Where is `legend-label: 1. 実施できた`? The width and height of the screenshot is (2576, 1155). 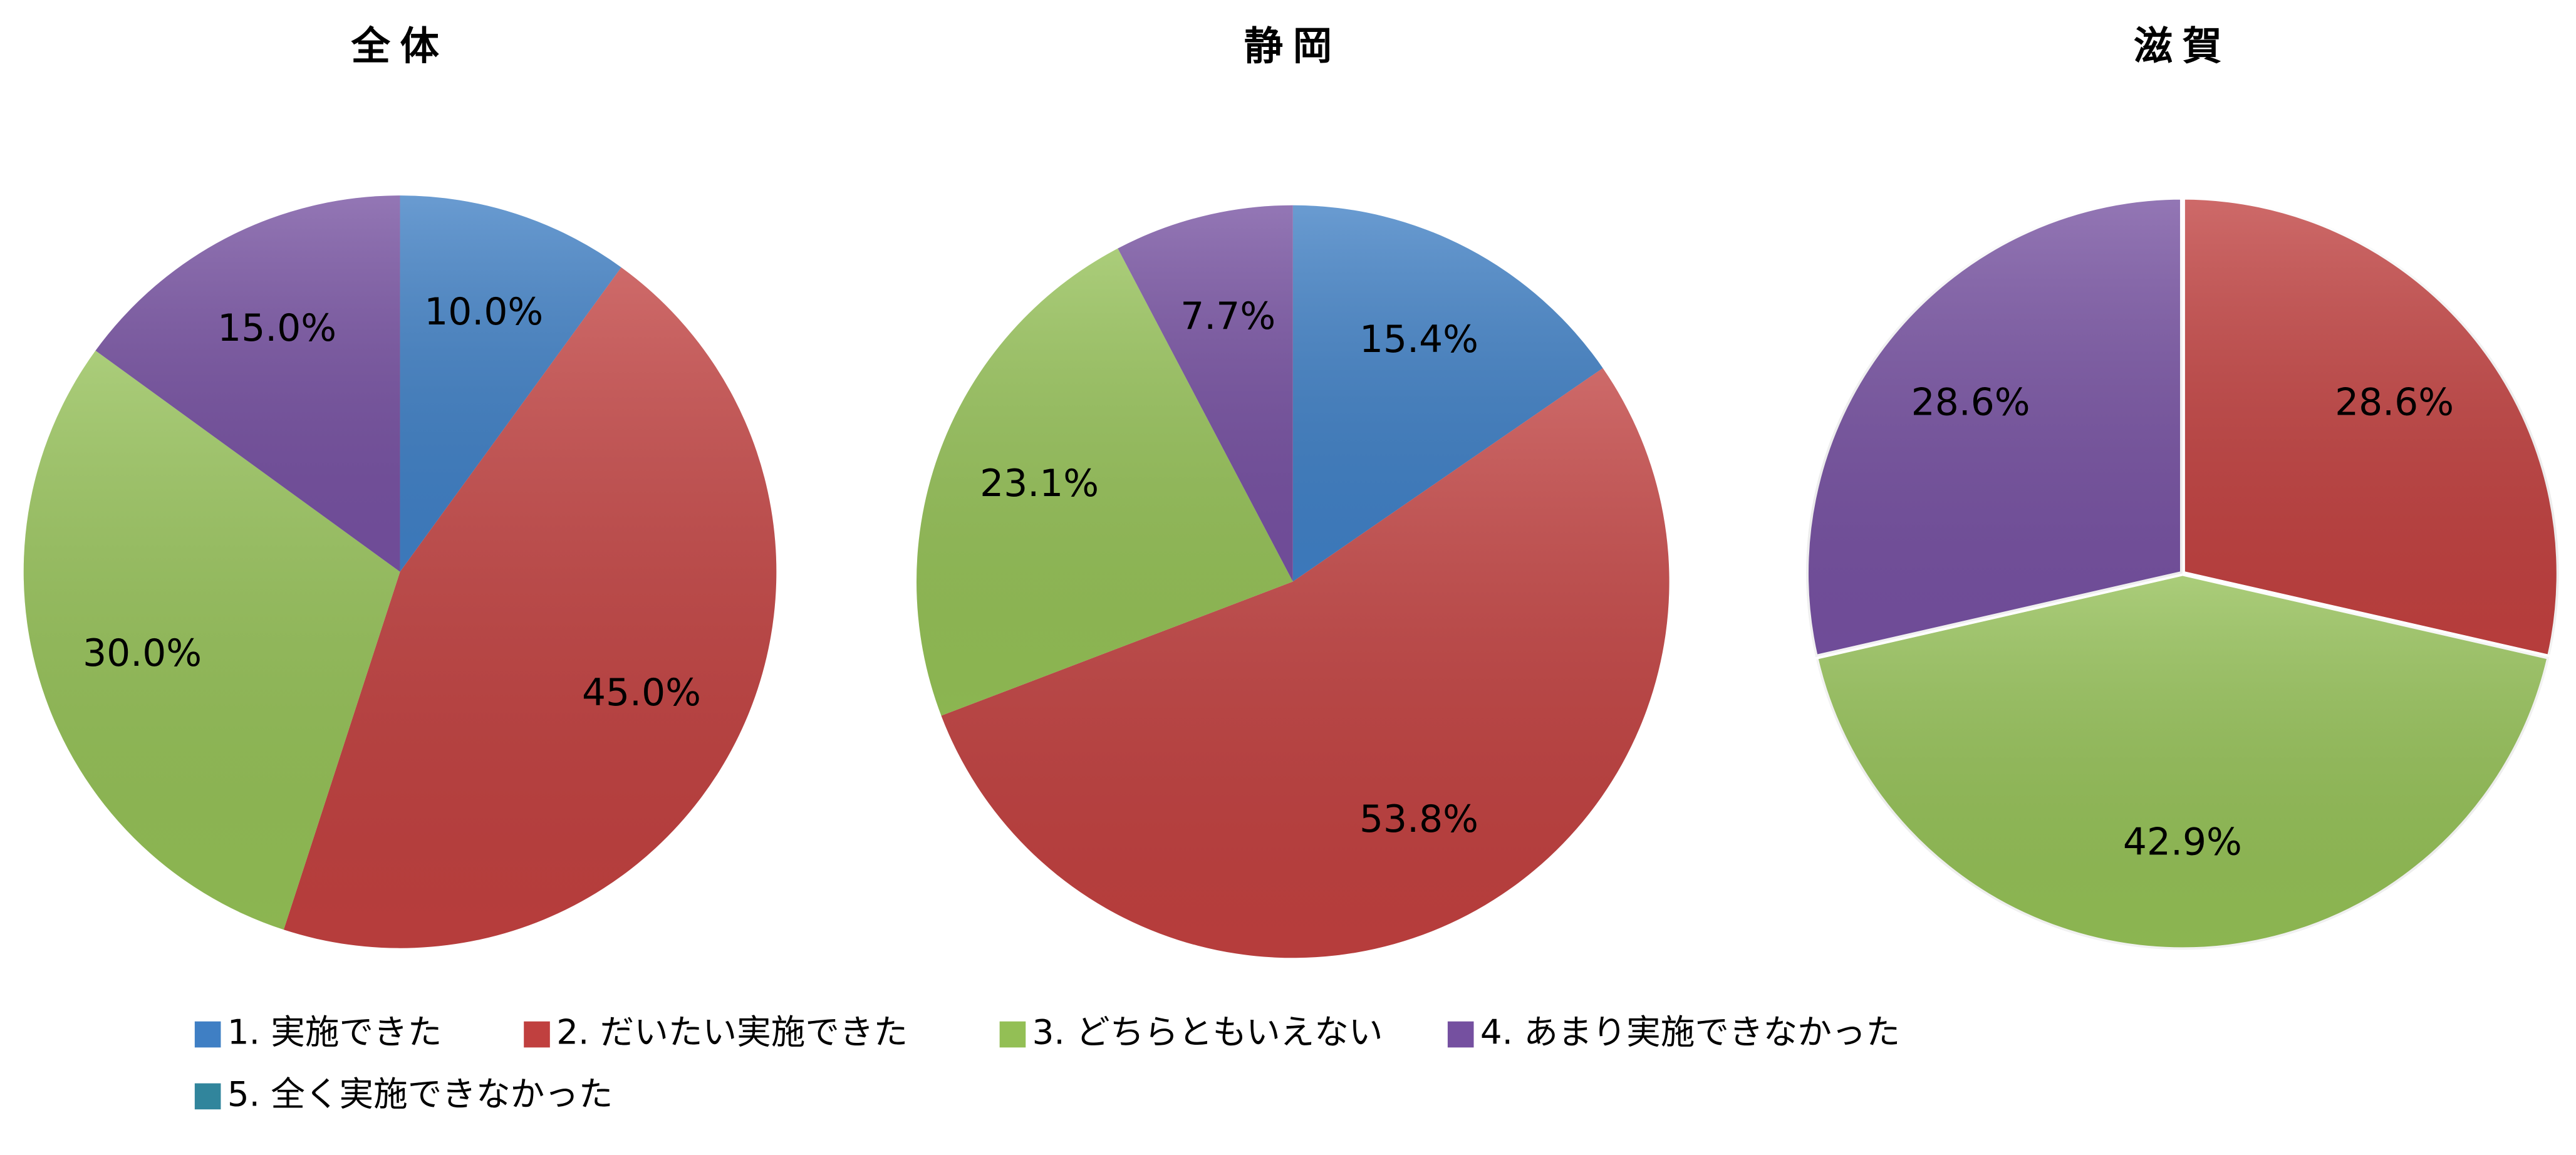
legend-label: 1. 実施できた is located at coordinates (334, 1032).